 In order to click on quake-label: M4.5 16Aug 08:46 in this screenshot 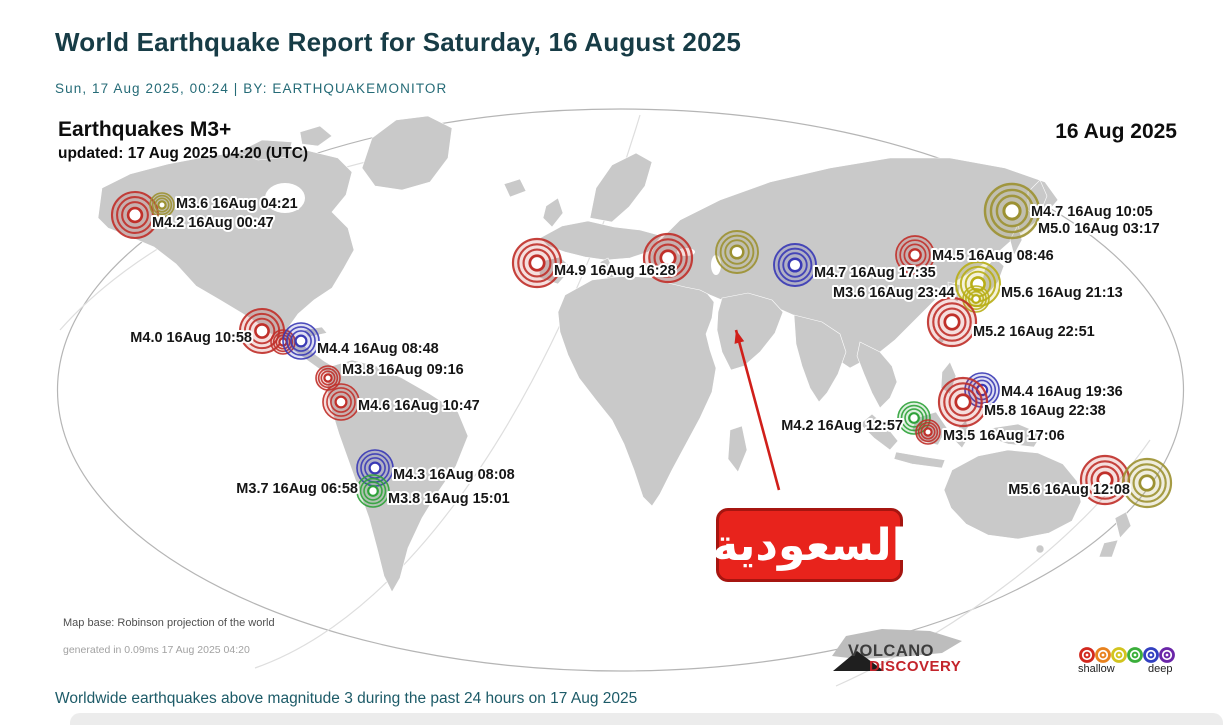, I will do `click(993, 256)`.